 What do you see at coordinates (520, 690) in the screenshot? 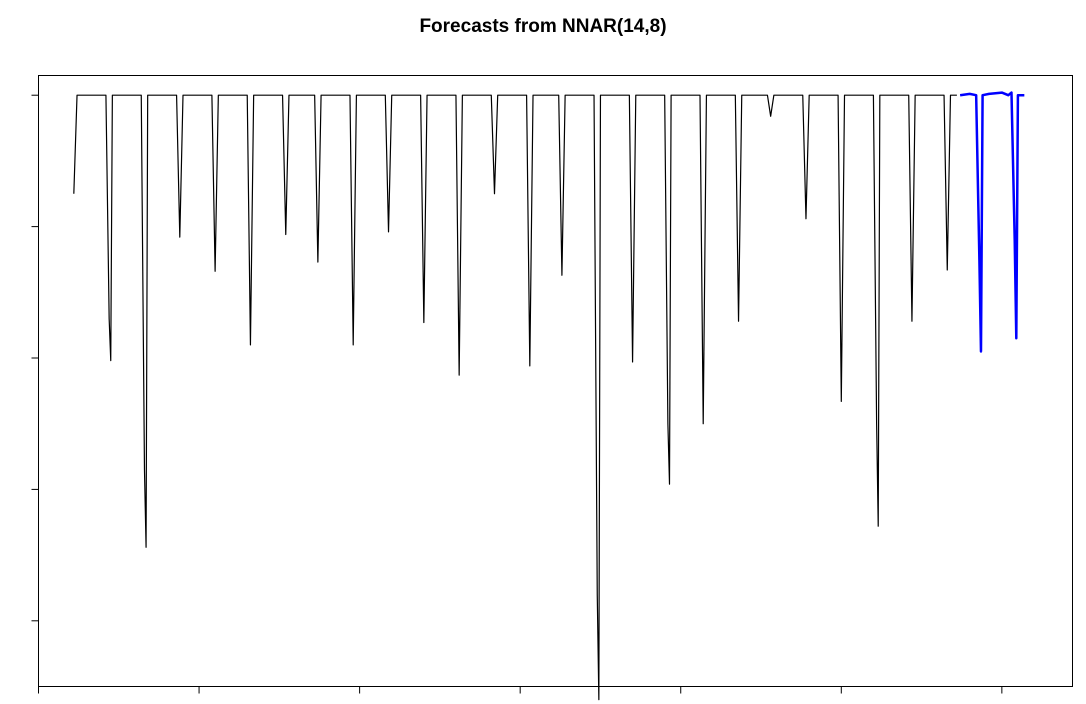
I see `x-axis` at bounding box center [520, 690].